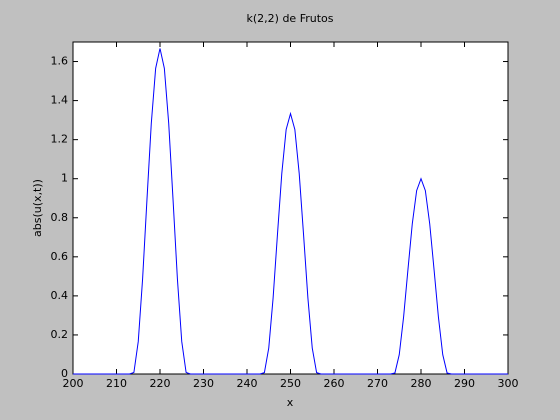 Image resolution: width=560 pixels, height=420 pixels. What do you see at coordinates (203, 383) in the screenshot?
I see `x-tick-label: 230` at bounding box center [203, 383].